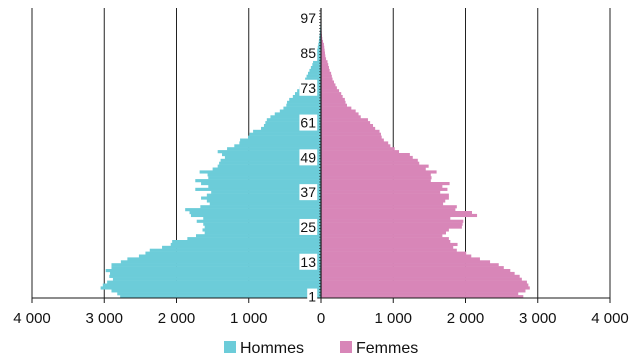 The height and width of the screenshot is (360, 635). I want to click on age-tick-label: 49, so click(308, 157).